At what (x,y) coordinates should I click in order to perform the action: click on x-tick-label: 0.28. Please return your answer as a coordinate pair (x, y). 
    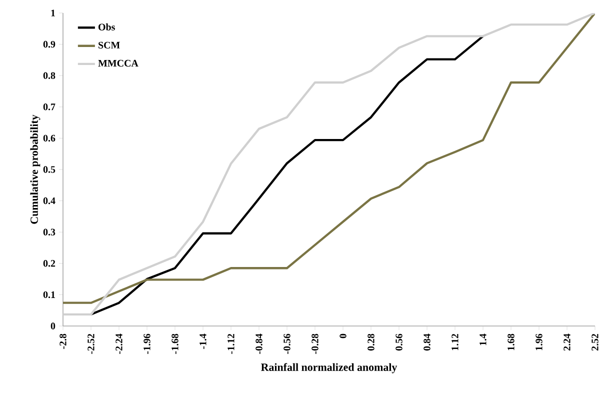
    Looking at the image, I should click on (371, 342).